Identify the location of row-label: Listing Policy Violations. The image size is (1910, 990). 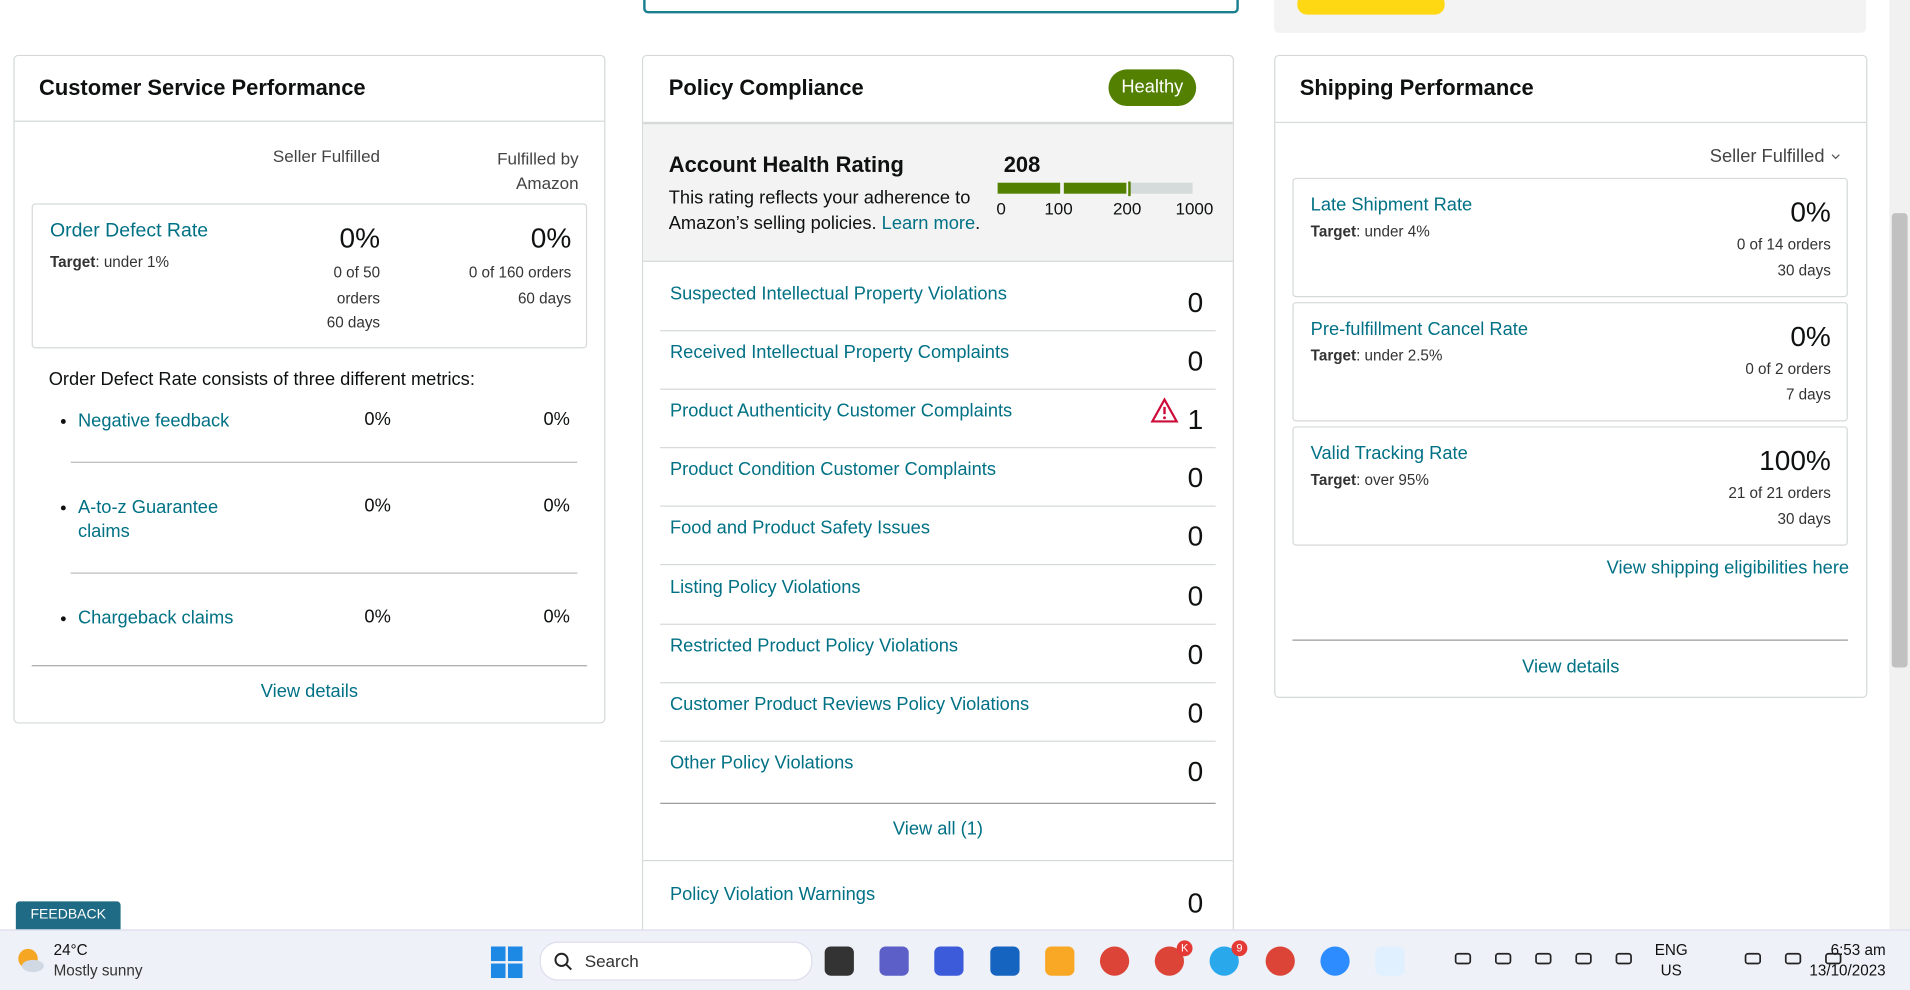
(765, 587).